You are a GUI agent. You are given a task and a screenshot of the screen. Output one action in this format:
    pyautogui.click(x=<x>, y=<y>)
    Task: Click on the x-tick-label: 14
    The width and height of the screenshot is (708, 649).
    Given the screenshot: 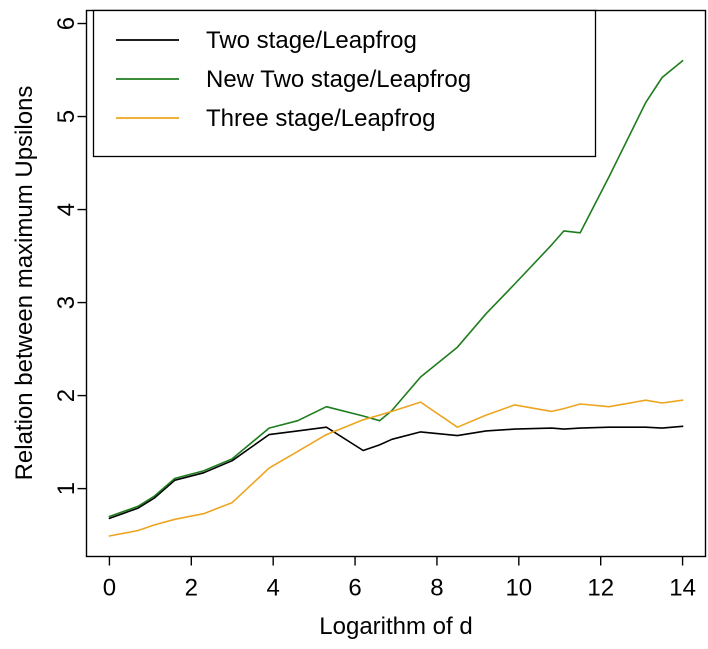 What is the action you would take?
    pyautogui.click(x=682, y=588)
    